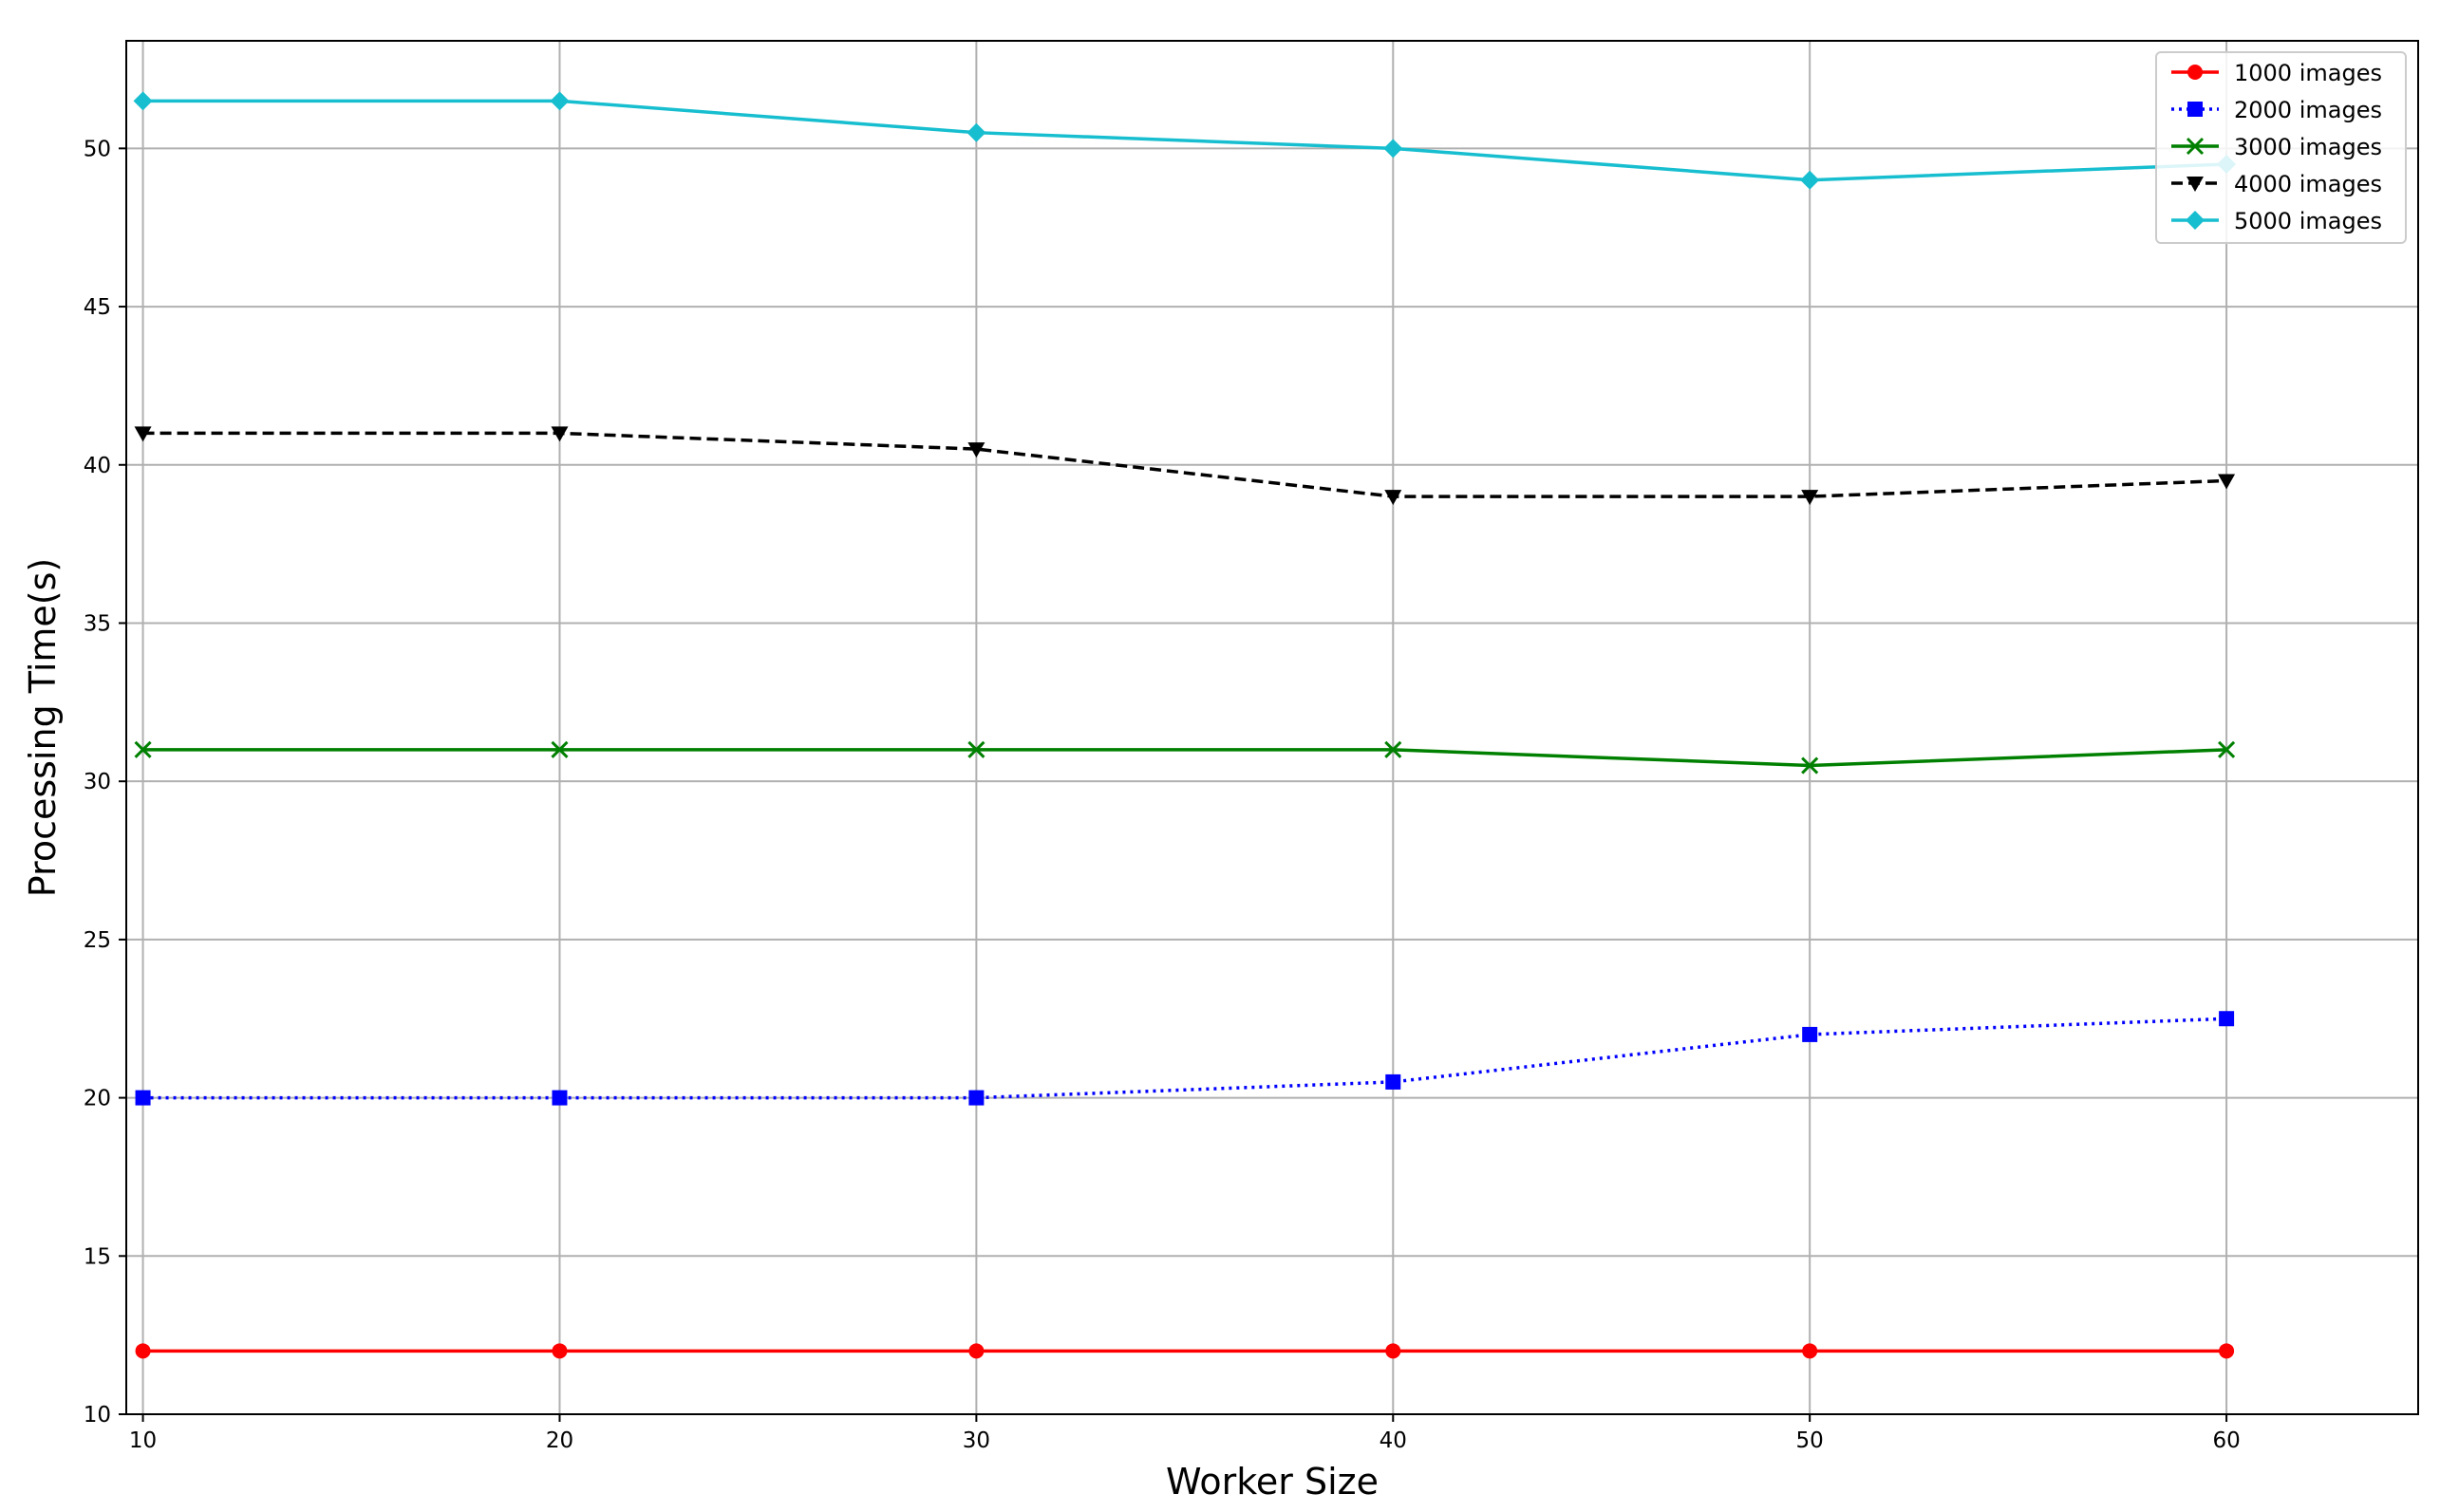  I want to click on y-tick-label: 15, so click(97, 1256).